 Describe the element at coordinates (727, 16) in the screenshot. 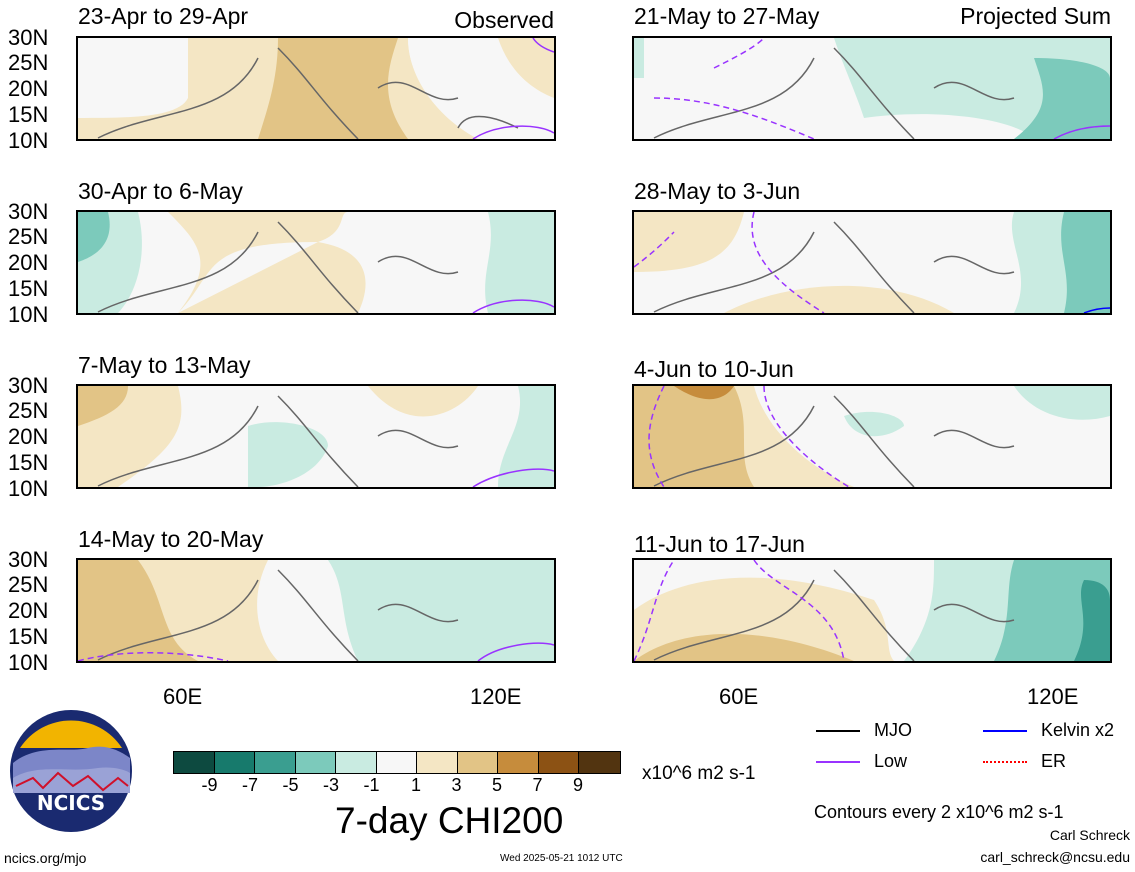

I see `panel-title-right-1: 21-May to 27-May` at that location.